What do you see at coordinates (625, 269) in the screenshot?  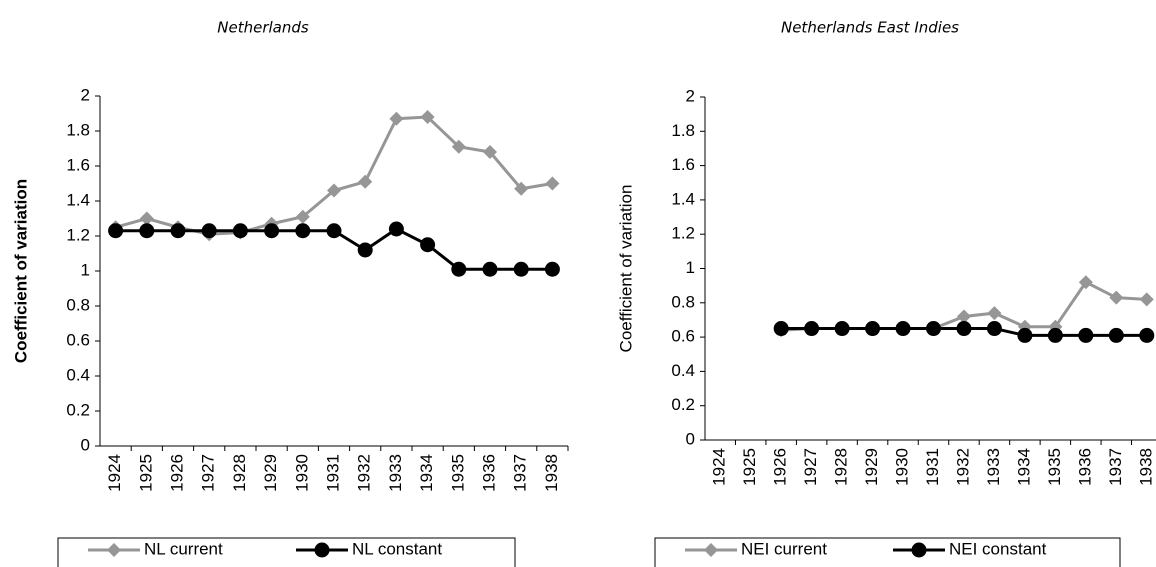 I see `y-axis-label: Coefficient of variation` at bounding box center [625, 269].